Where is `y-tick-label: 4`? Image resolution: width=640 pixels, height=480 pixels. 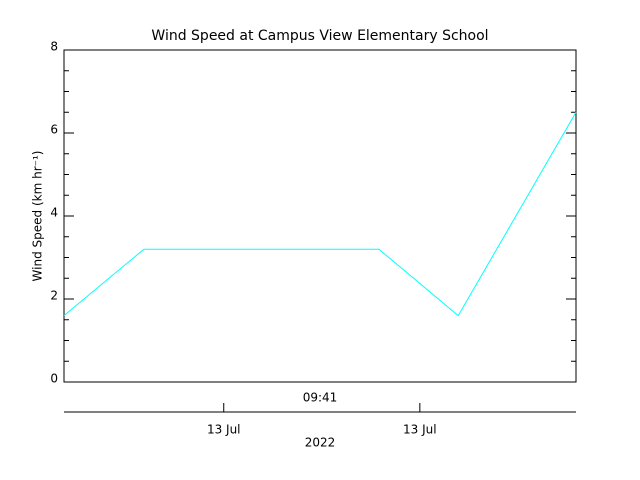
y-tick-label: 4 is located at coordinates (54, 213).